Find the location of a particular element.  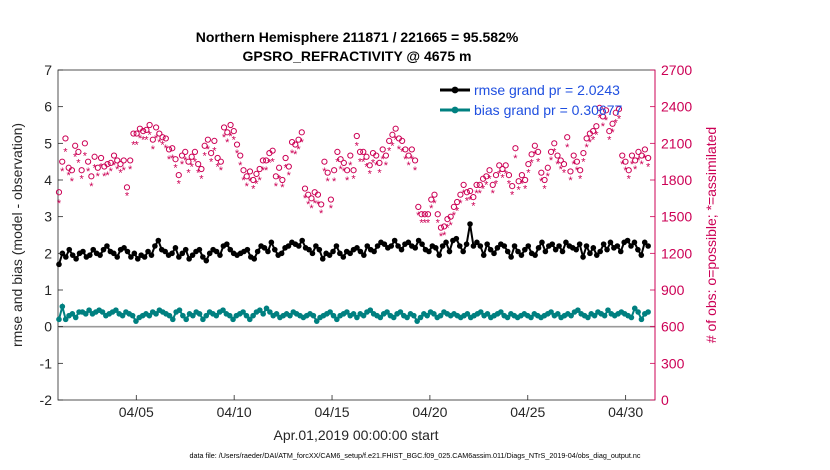

y-left-axis-label: rmse and bias (model - observation) is located at coordinates (17, 235).